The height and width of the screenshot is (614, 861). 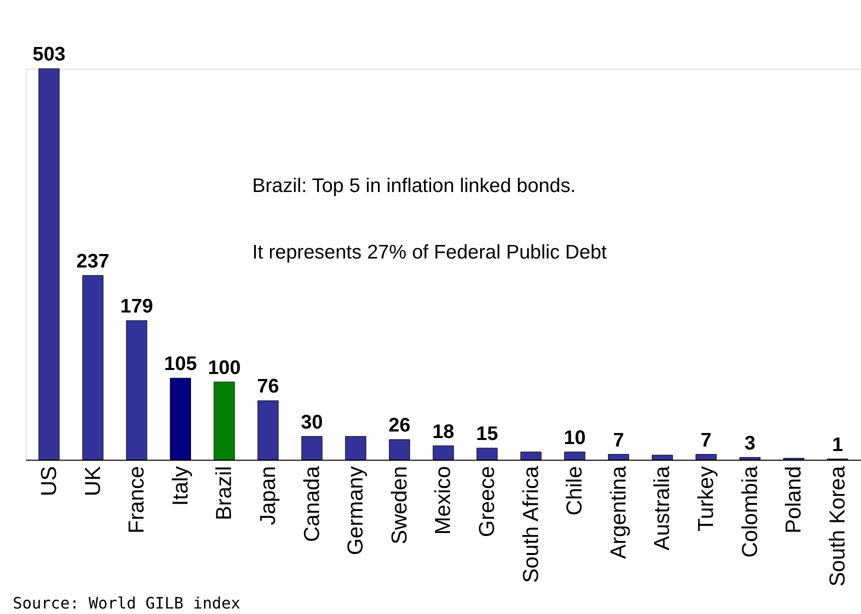 I want to click on x-tick-label: South Africa, so click(x=530, y=524).